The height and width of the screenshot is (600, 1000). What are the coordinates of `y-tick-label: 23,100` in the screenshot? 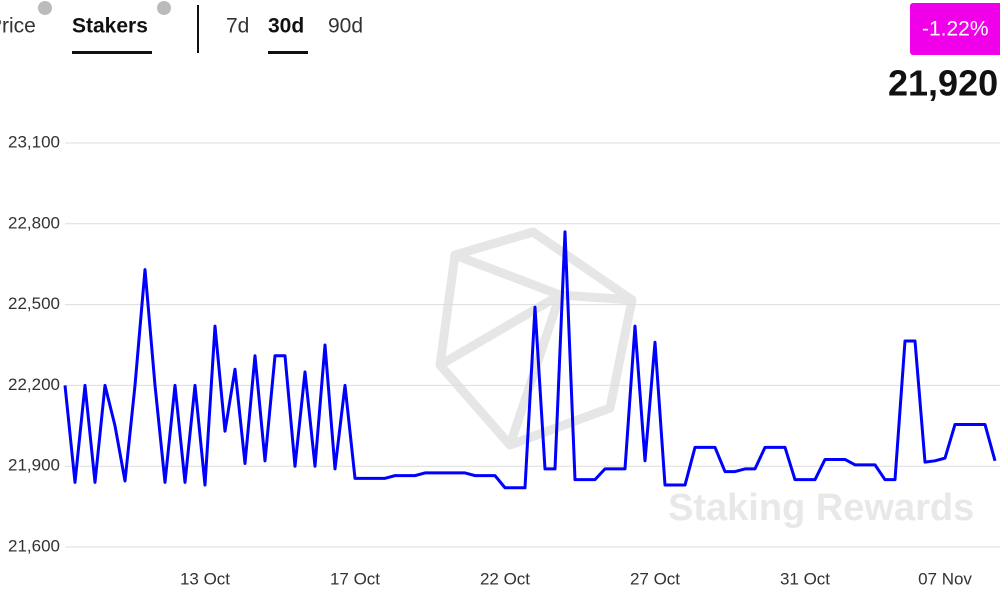 It's located at (34, 141).